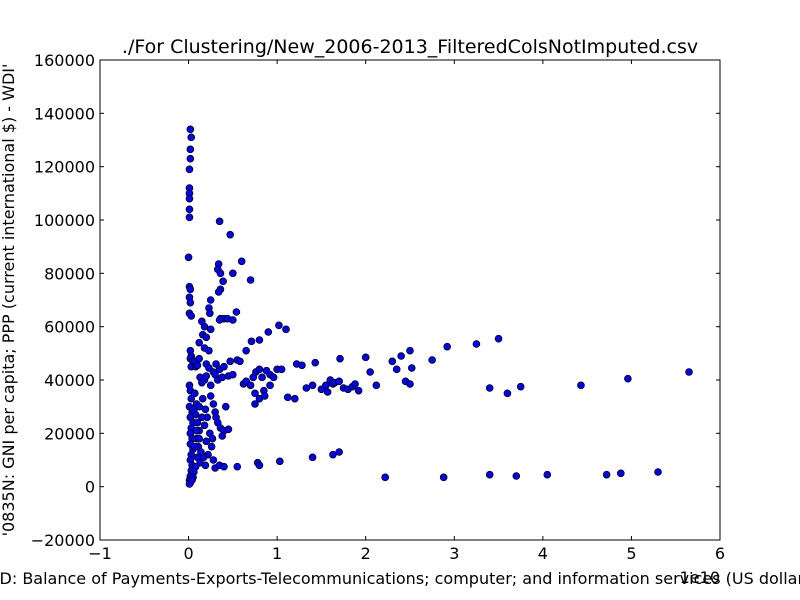 The width and height of the screenshot is (800, 600). Describe the element at coordinates (64, 60) in the screenshot. I see `y-tick-label: 160000` at that location.